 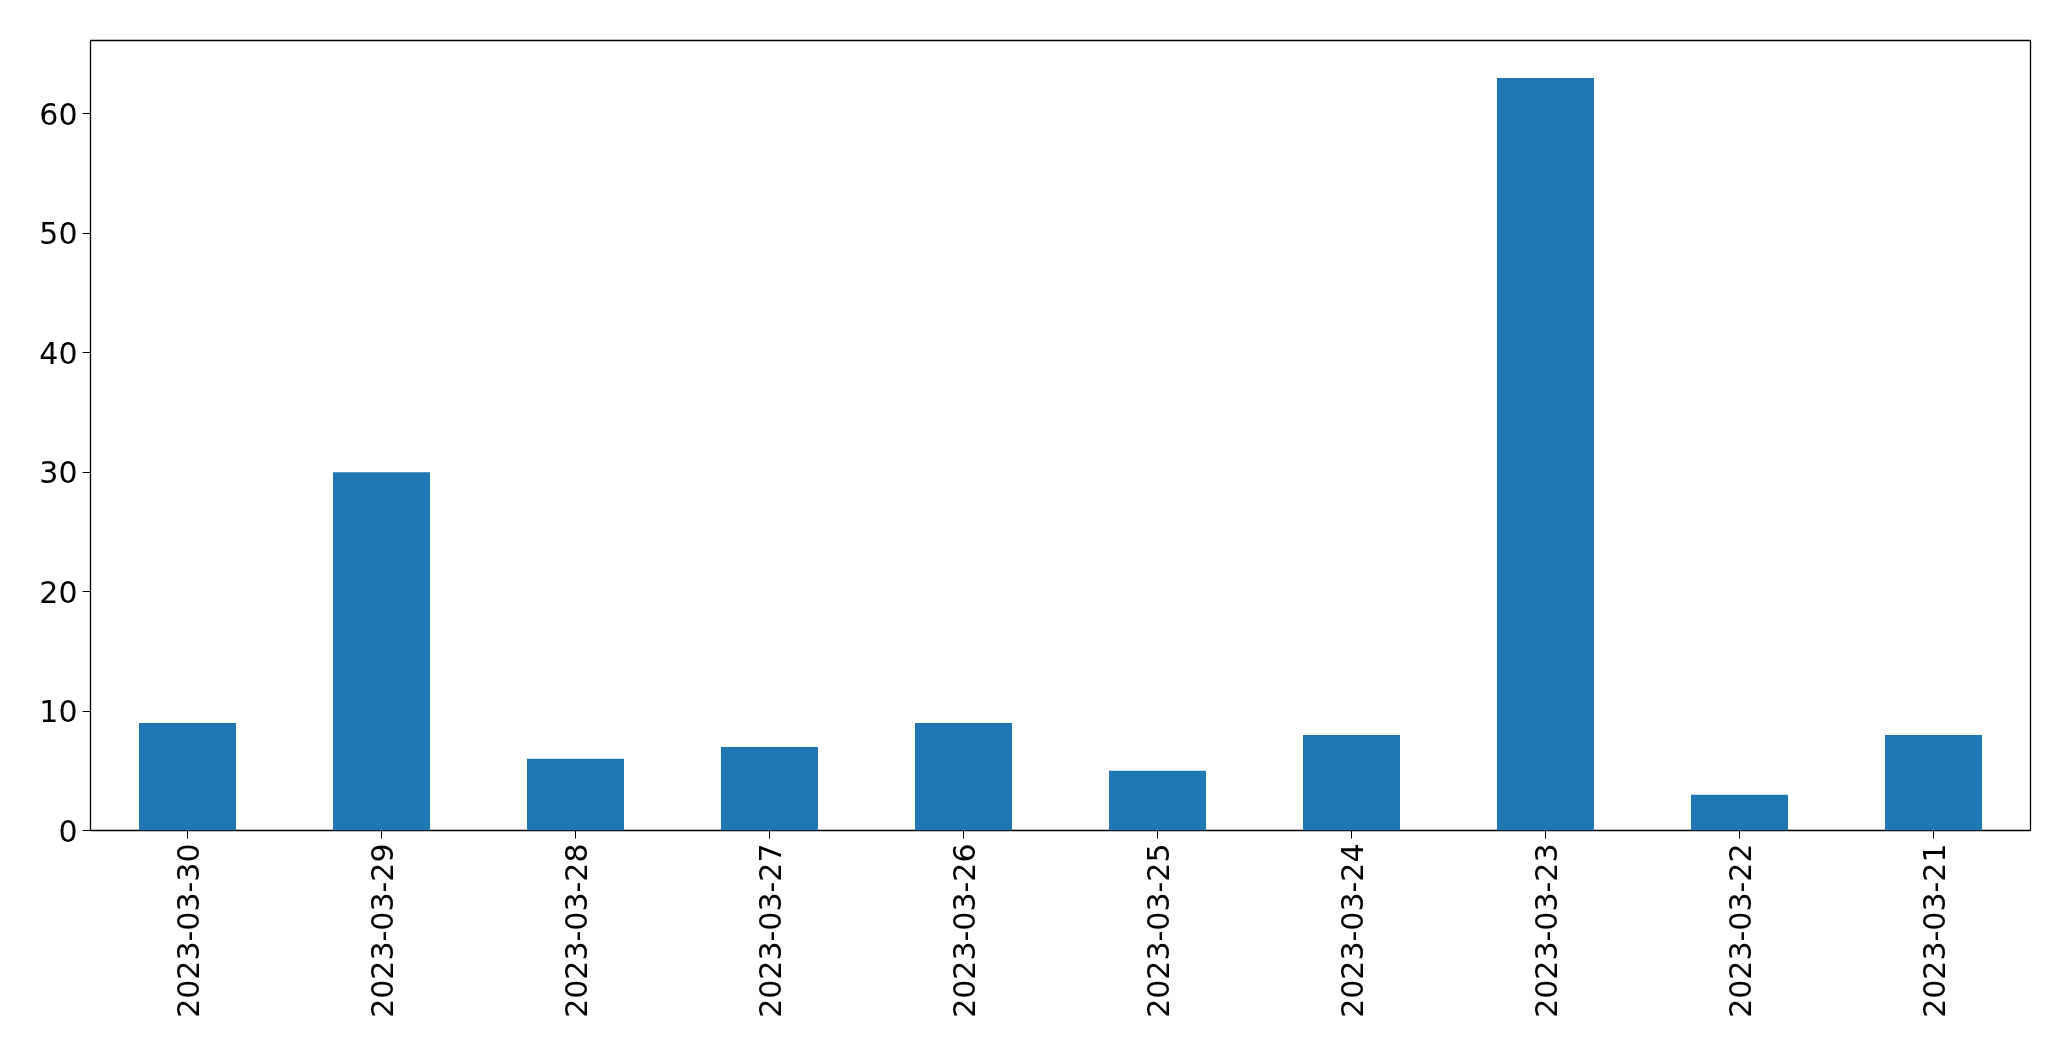 What do you see at coordinates (58, 234) in the screenshot?
I see `y-tick-label: 50` at bounding box center [58, 234].